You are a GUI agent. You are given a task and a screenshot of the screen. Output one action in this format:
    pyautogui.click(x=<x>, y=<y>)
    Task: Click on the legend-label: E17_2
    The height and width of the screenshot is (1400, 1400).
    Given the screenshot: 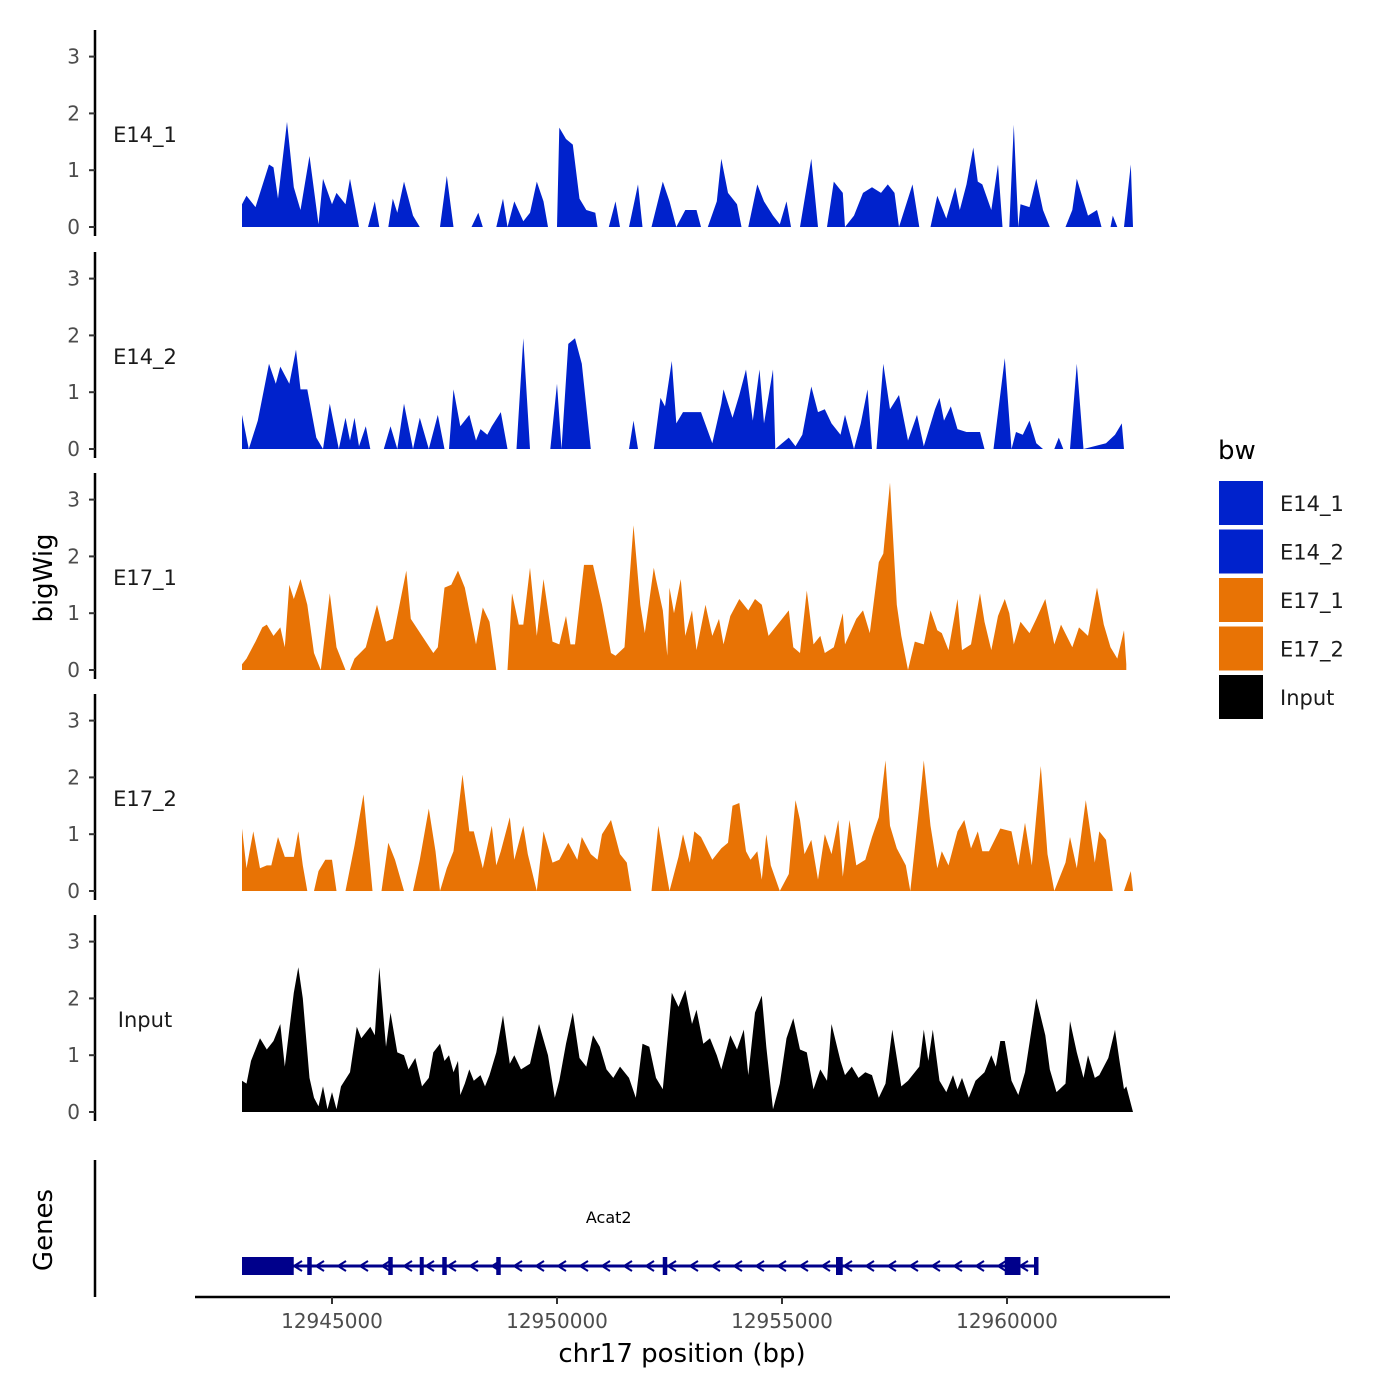 What is the action you would take?
    pyautogui.click(x=1312, y=650)
    